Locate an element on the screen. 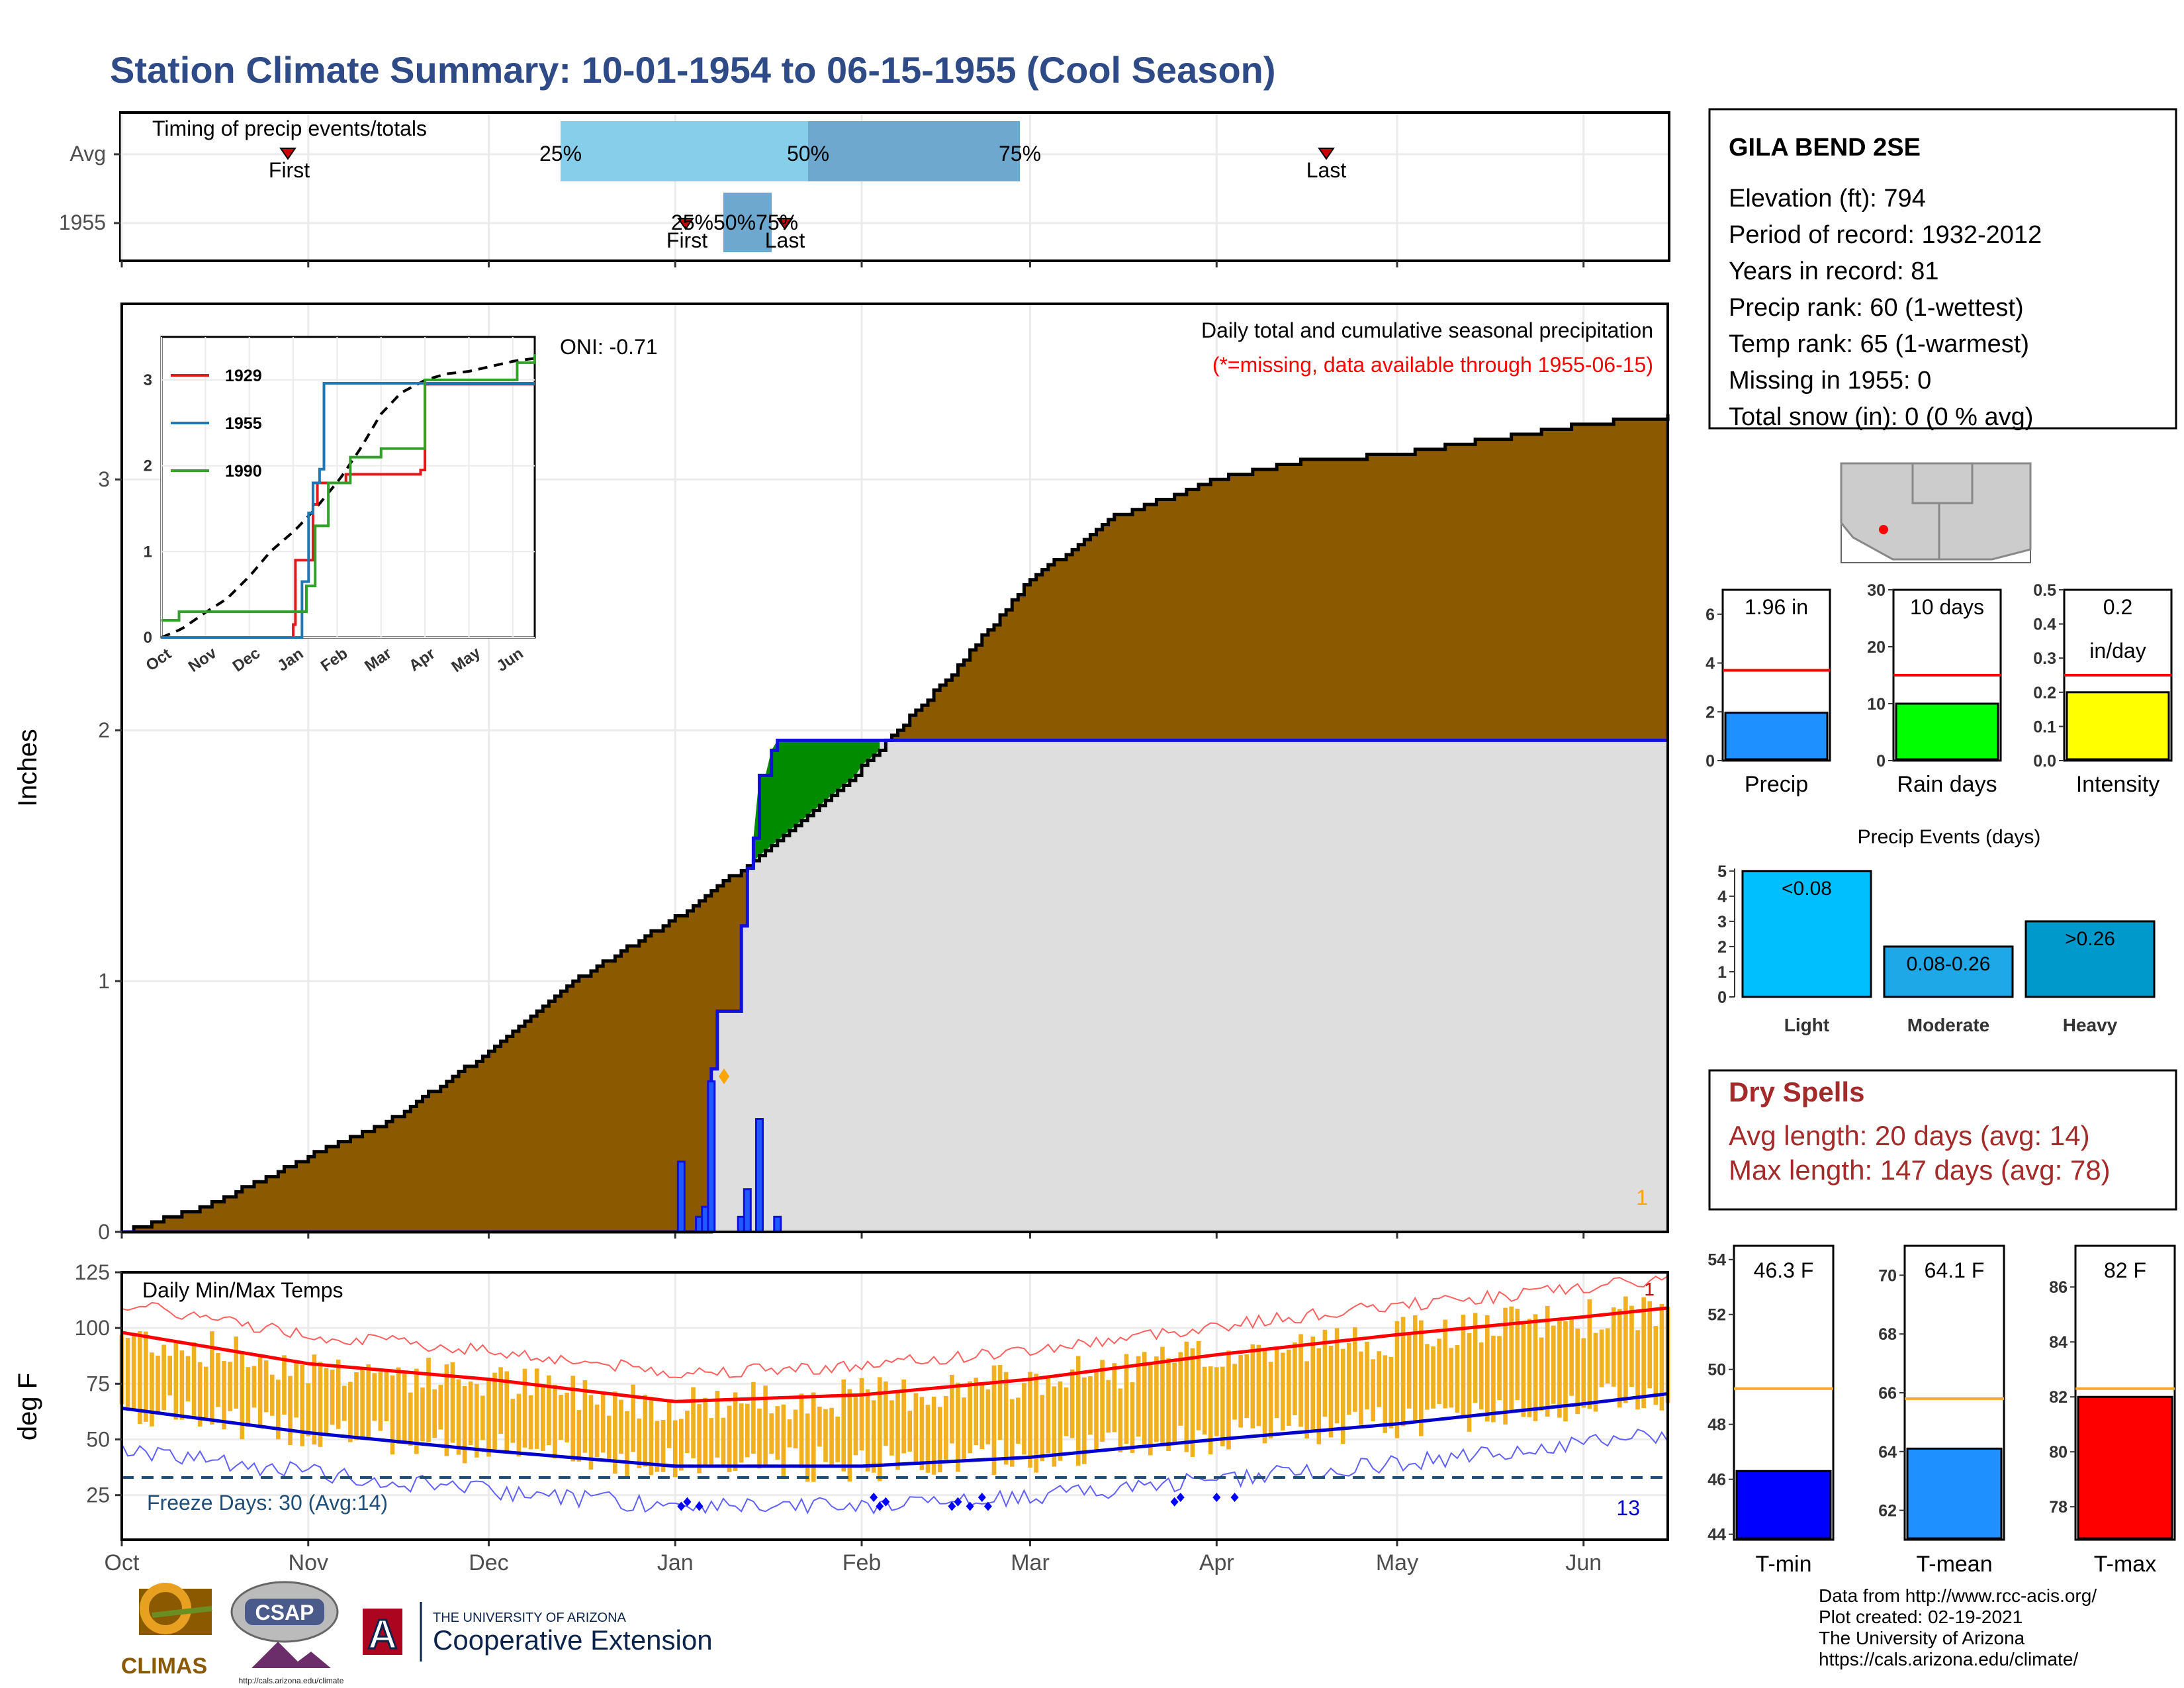  station-info-line: Period of record: 1932-2012 is located at coordinates (1885, 235).